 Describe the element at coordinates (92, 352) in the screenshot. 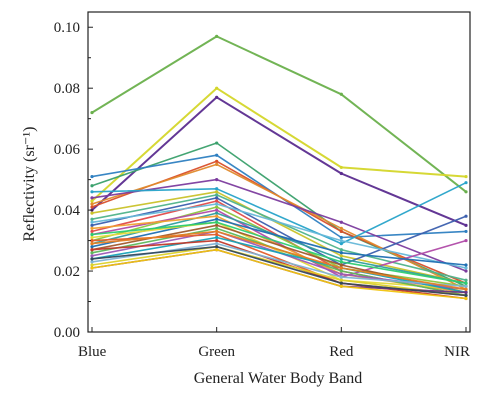

I see `x-tick-label: Blue` at that location.